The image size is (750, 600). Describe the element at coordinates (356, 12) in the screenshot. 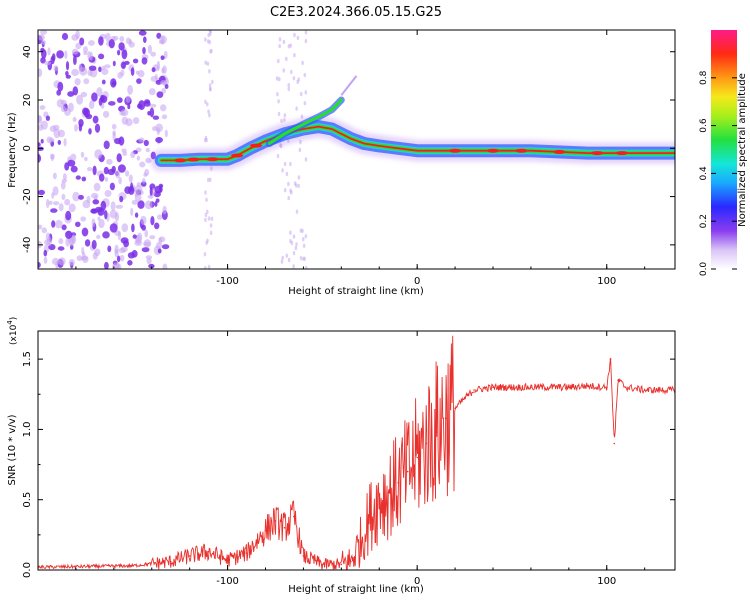

I see `chart-title: C2E3.2024.366.05.15.G25` at that location.